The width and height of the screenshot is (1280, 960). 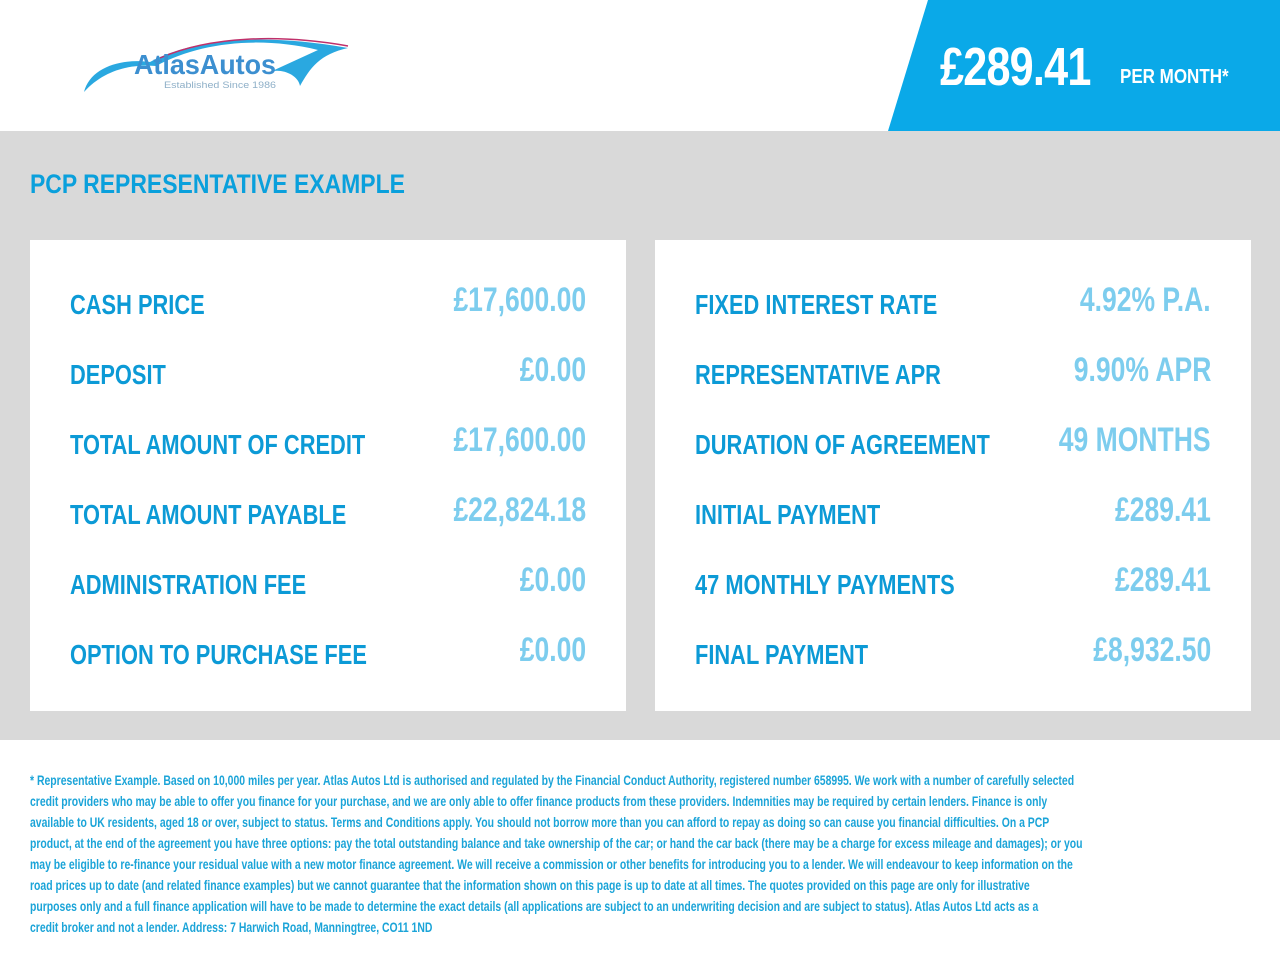 I want to click on row-label: DURATION OF AGREEMENT, so click(x=842, y=444).